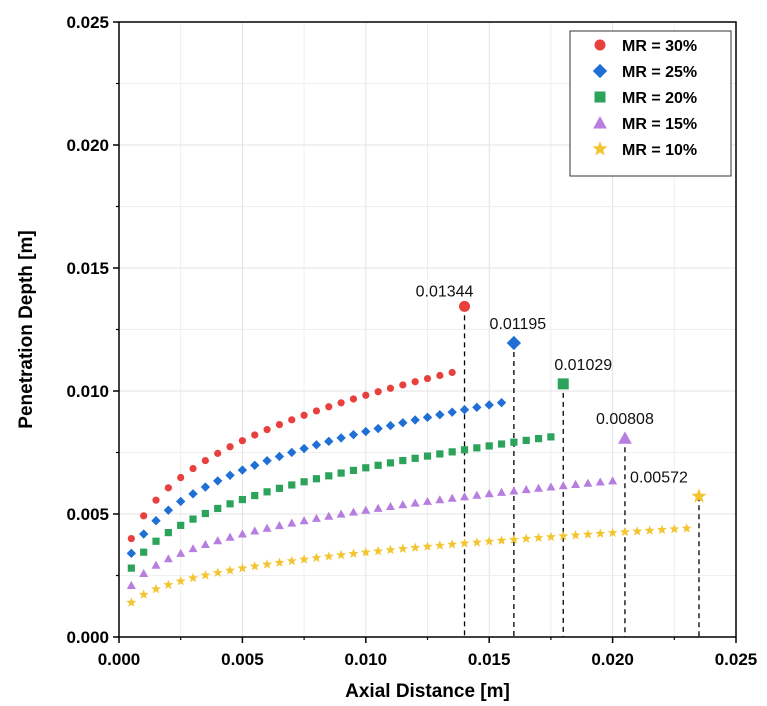 The height and width of the screenshot is (706, 767). Describe the element at coordinates (87, 268) in the screenshot. I see `y-tick-label: 0.015` at that location.